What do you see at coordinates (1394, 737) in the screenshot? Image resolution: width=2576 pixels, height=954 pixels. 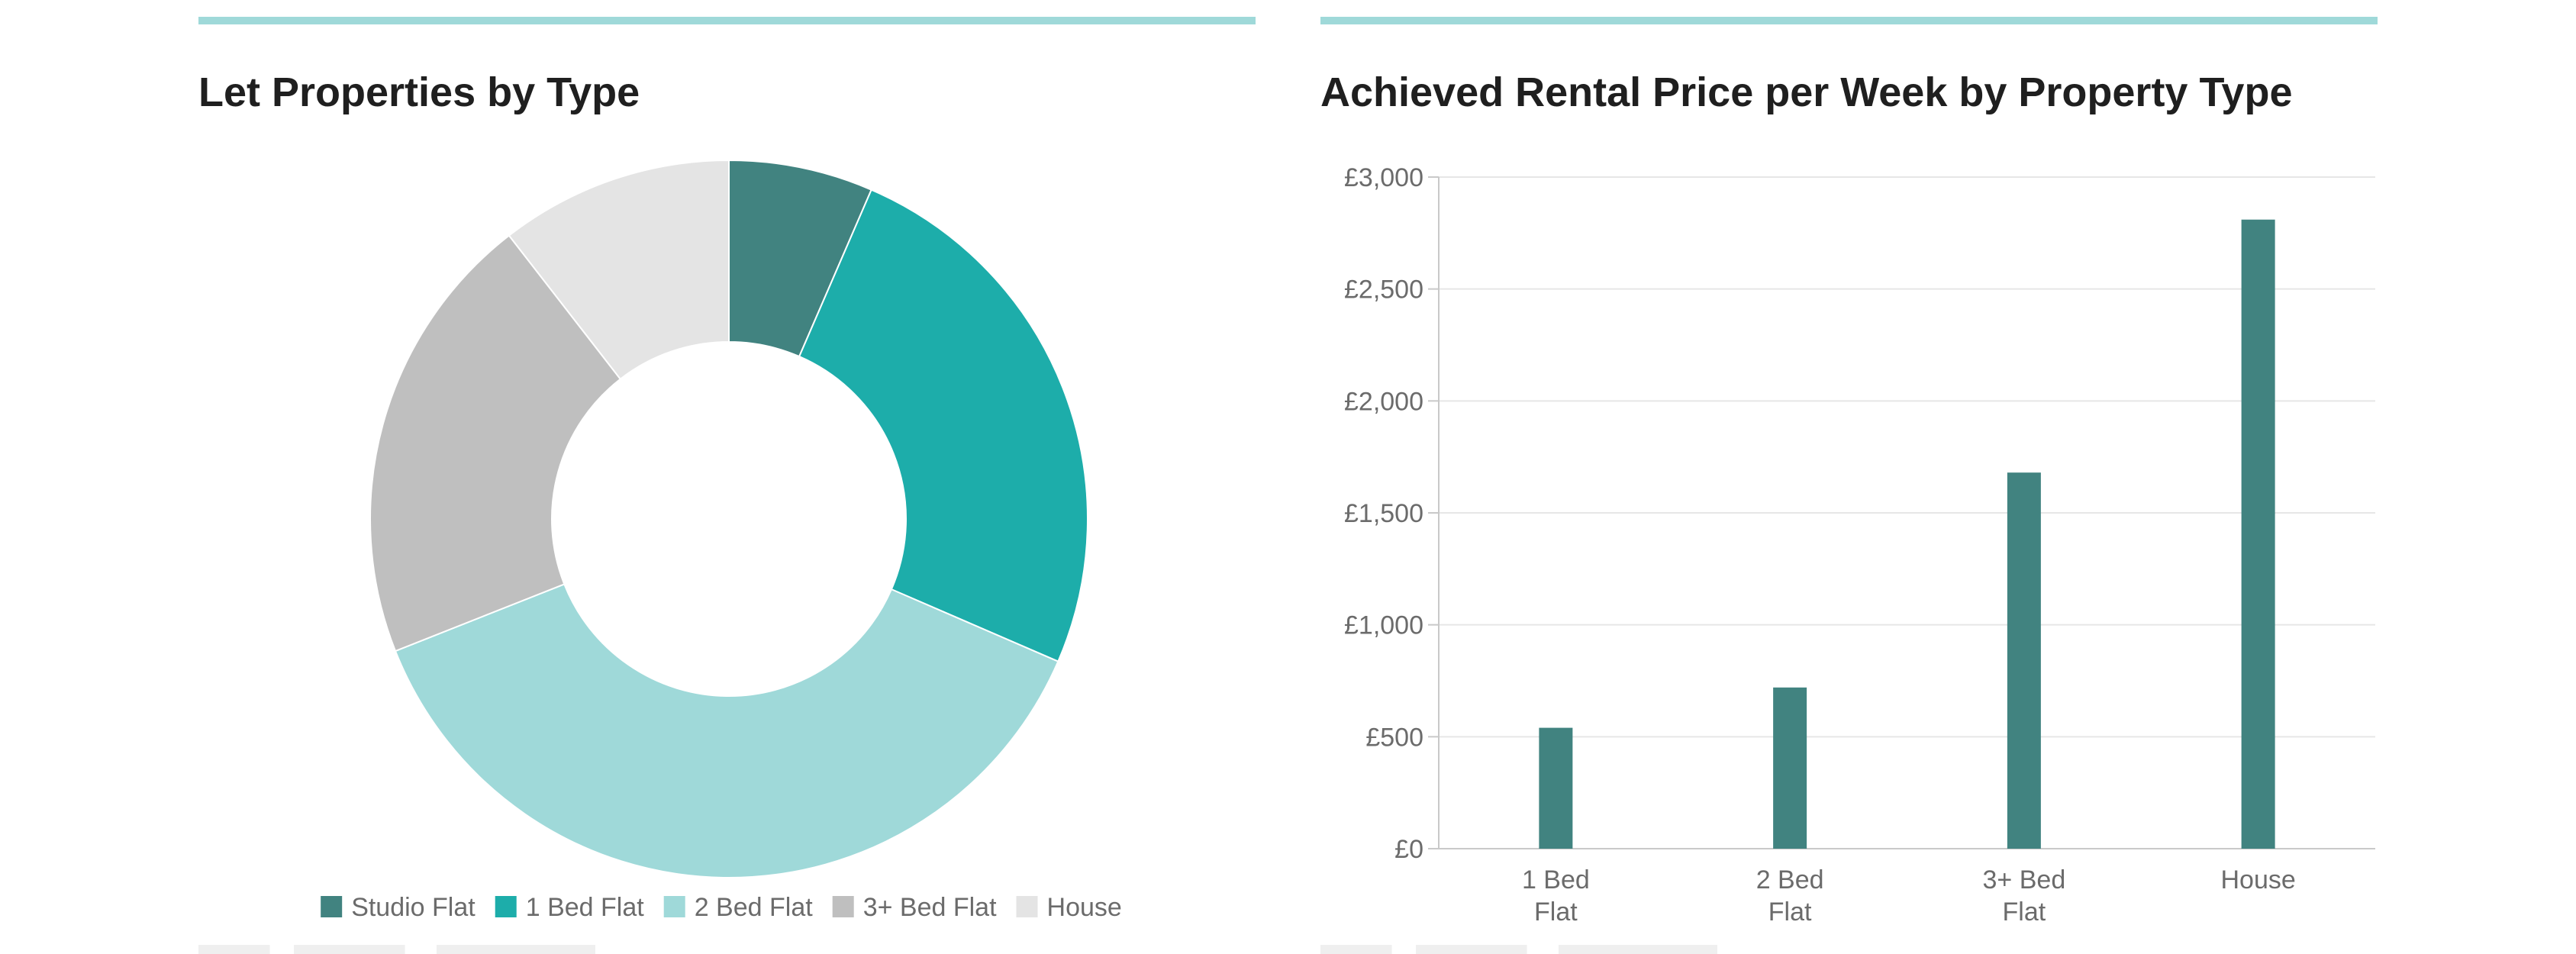 I see `y-tick-label: £500` at bounding box center [1394, 737].